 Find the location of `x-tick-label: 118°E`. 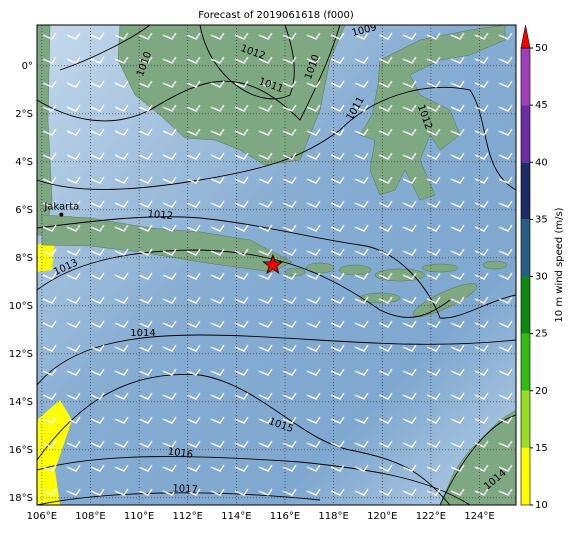

x-tick-label: 118°E is located at coordinates (333, 516).